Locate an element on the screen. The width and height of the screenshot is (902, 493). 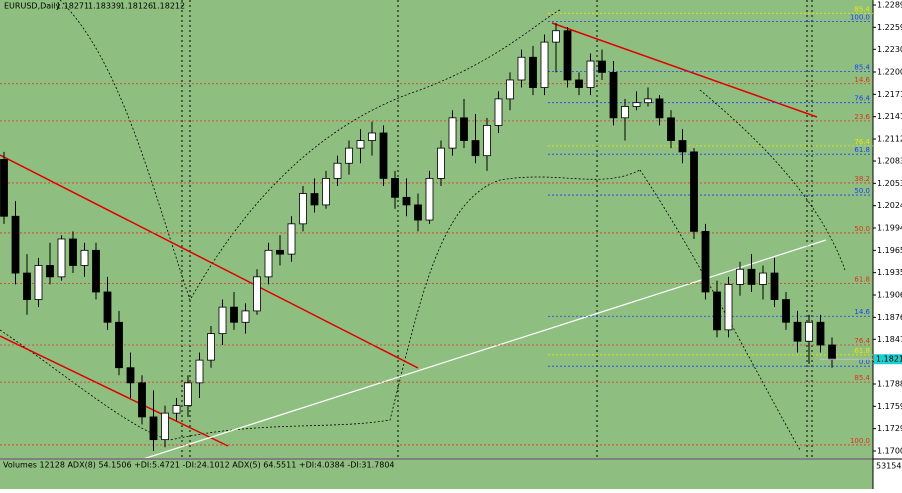
price-marker-label: 1.18212 is located at coordinates (889, 359).